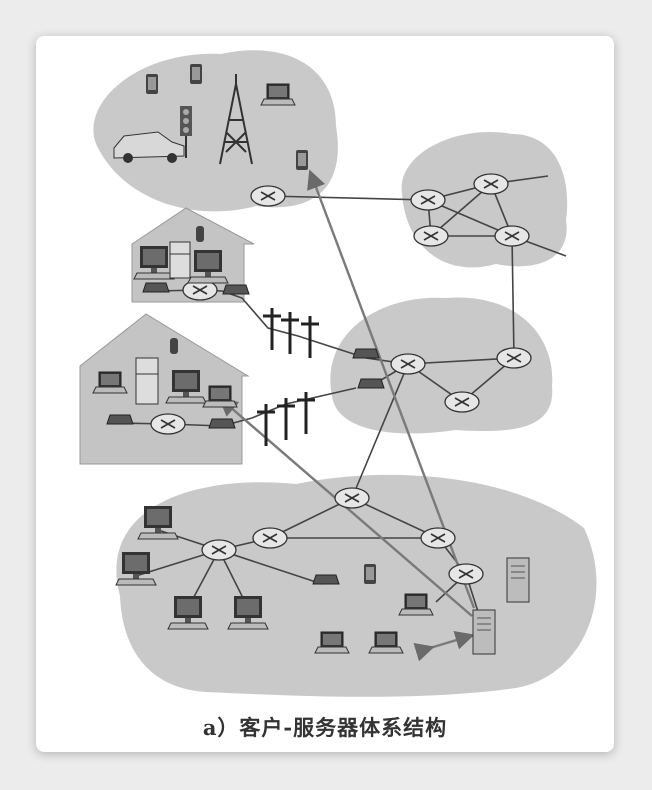  Describe the element at coordinates (215, 131) in the screenshot. I see `mobile-network-cloud` at that location.